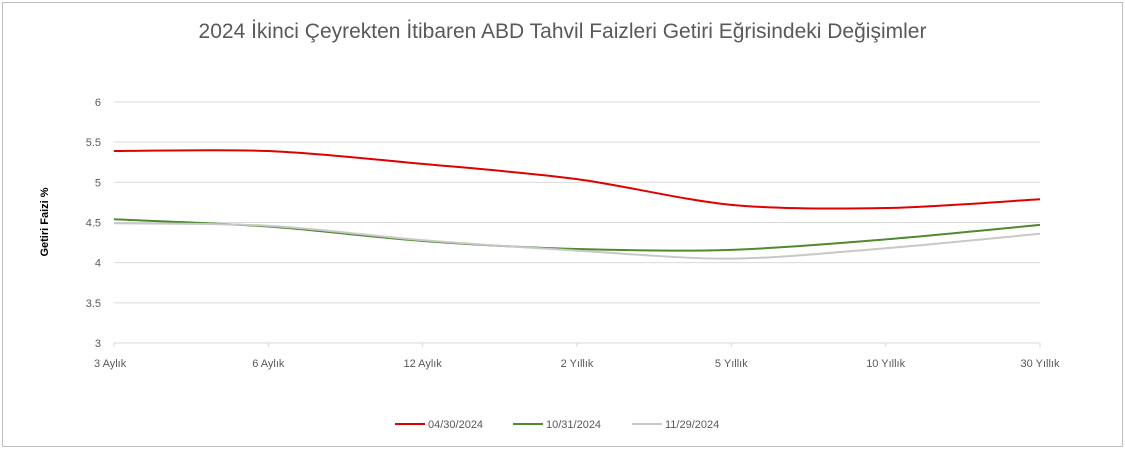 Image resolution: width=1125 pixels, height=449 pixels. I want to click on legend: 04/30/2024 10/31/2024 11/29/2024, so click(557, 425).